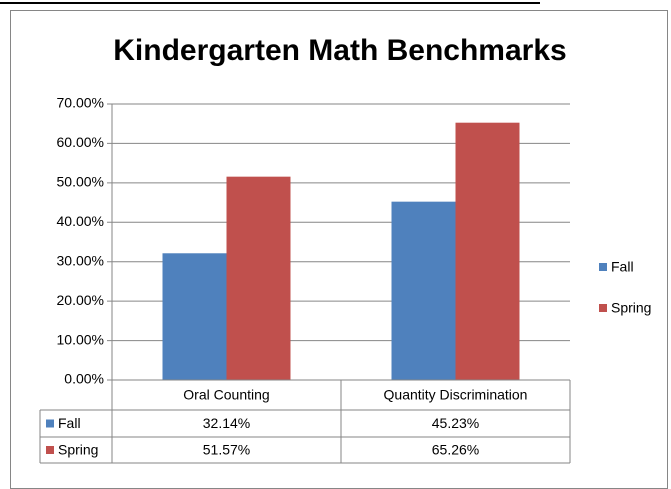  What do you see at coordinates (69, 423) in the screenshot?
I see `table-row-label: Fall` at bounding box center [69, 423].